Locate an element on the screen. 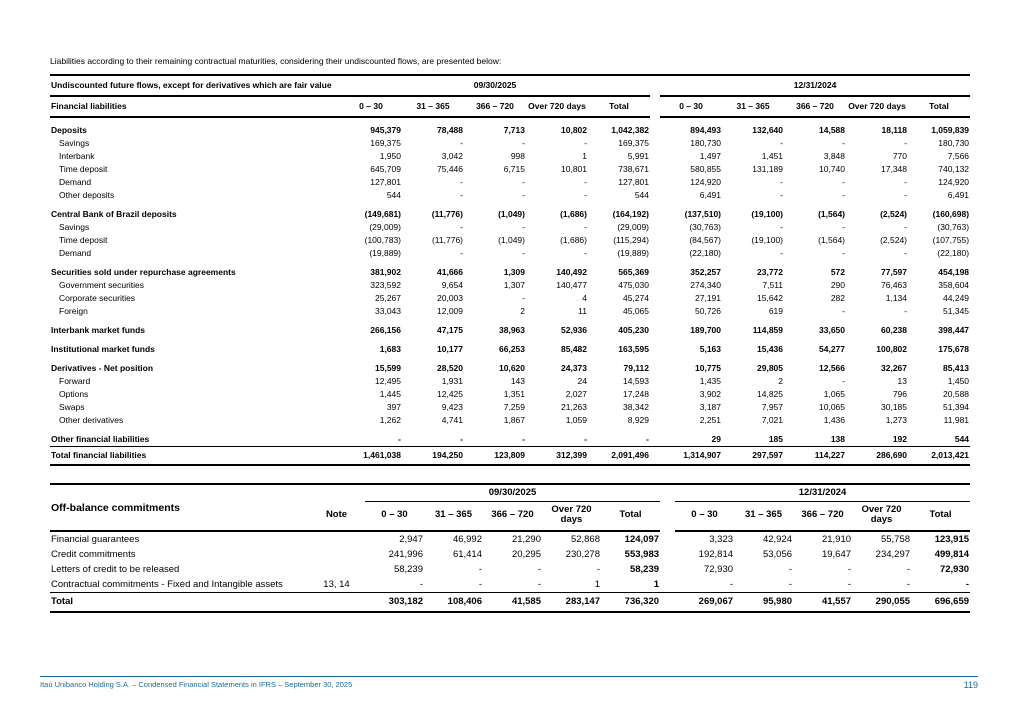  row-label: Government securities is located at coordinates (102, 285).